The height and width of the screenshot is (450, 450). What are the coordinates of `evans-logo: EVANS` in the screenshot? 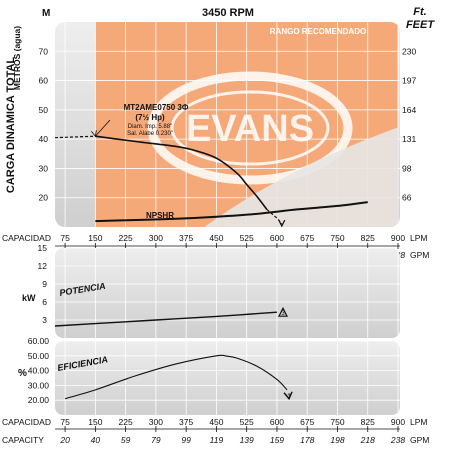 It's located at (250, 128).